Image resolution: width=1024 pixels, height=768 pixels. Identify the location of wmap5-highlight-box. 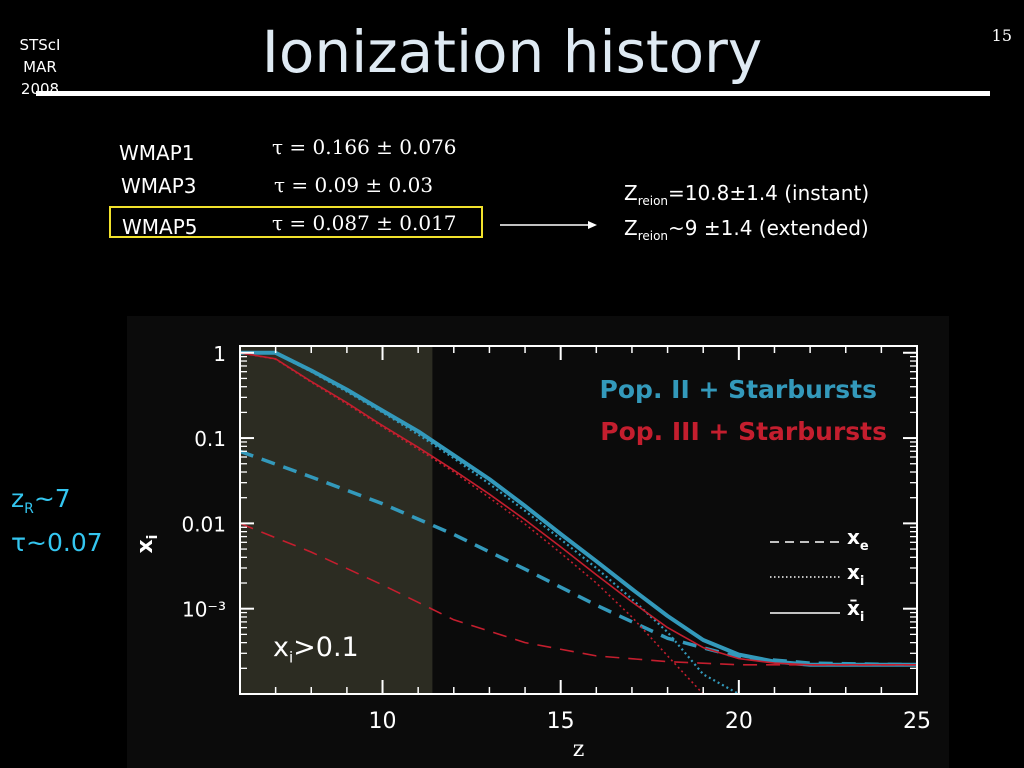
(296, 222).